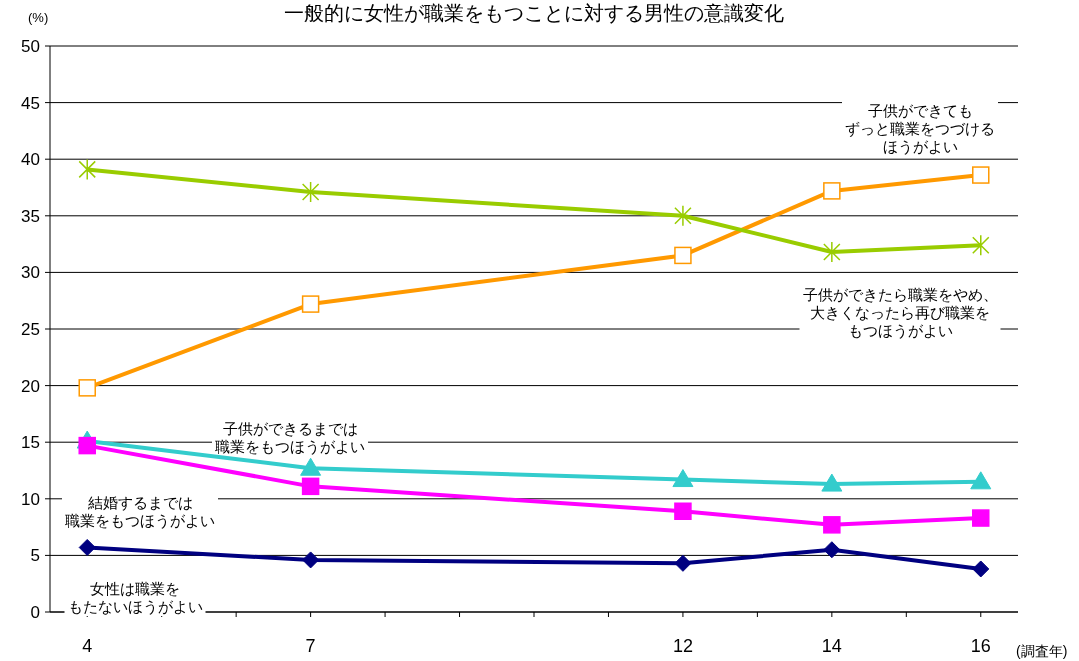 Image resolution: width=1079 pixels, height=661 pixels. Describe the element at coordinates (900, 312) in the screenshot. I see `text: 子供ができたら職業をやめ、大きくなったら再び職業をもつほうがよい` at that location.